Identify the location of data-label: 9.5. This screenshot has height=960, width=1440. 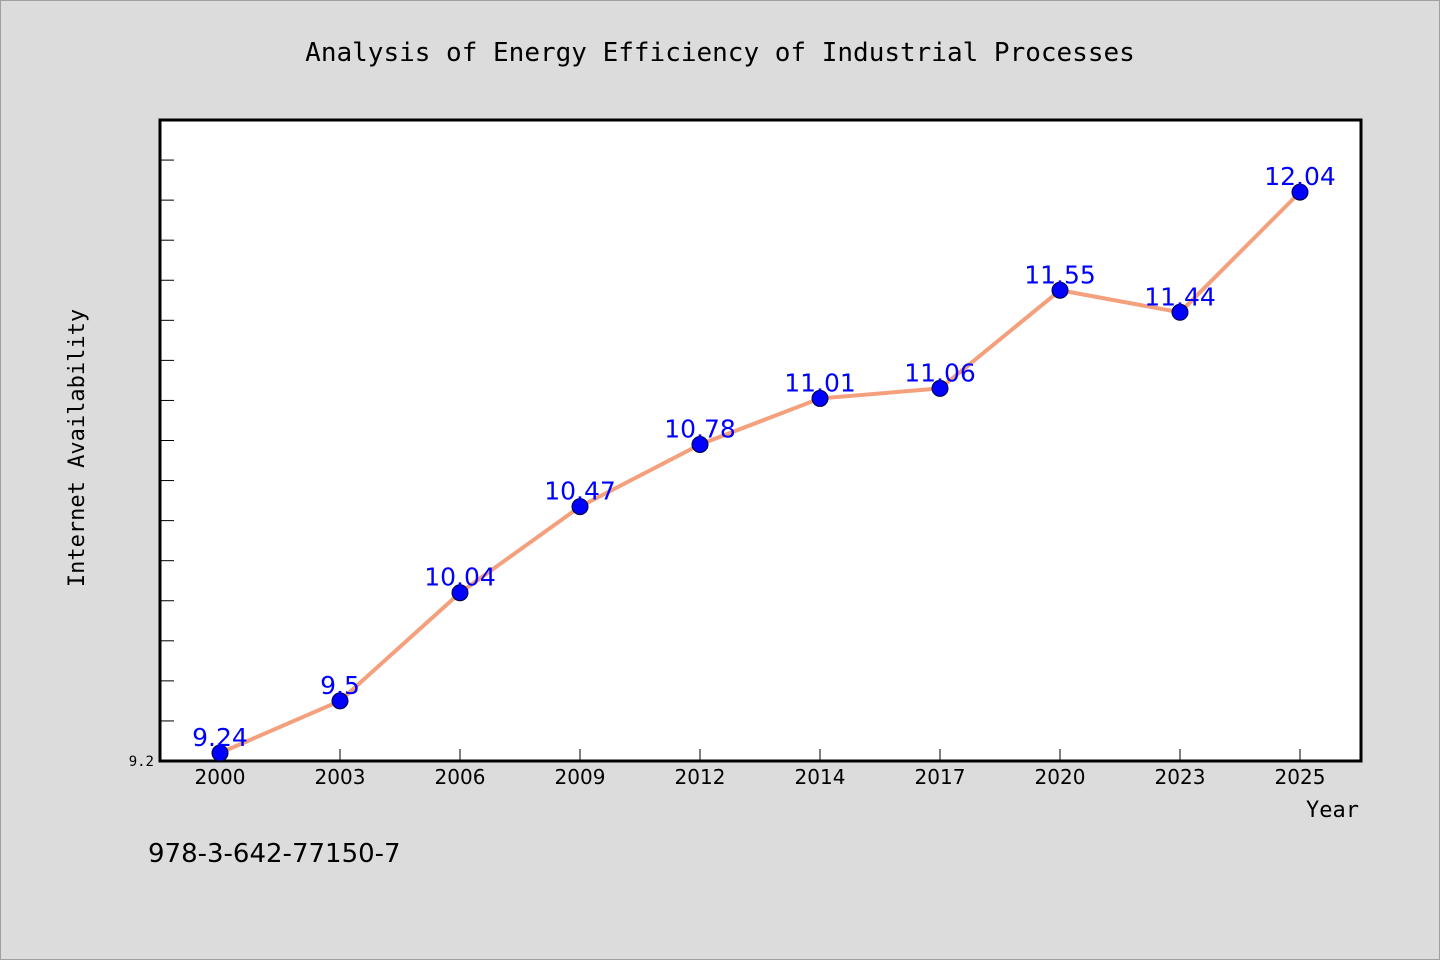
(340, 685).